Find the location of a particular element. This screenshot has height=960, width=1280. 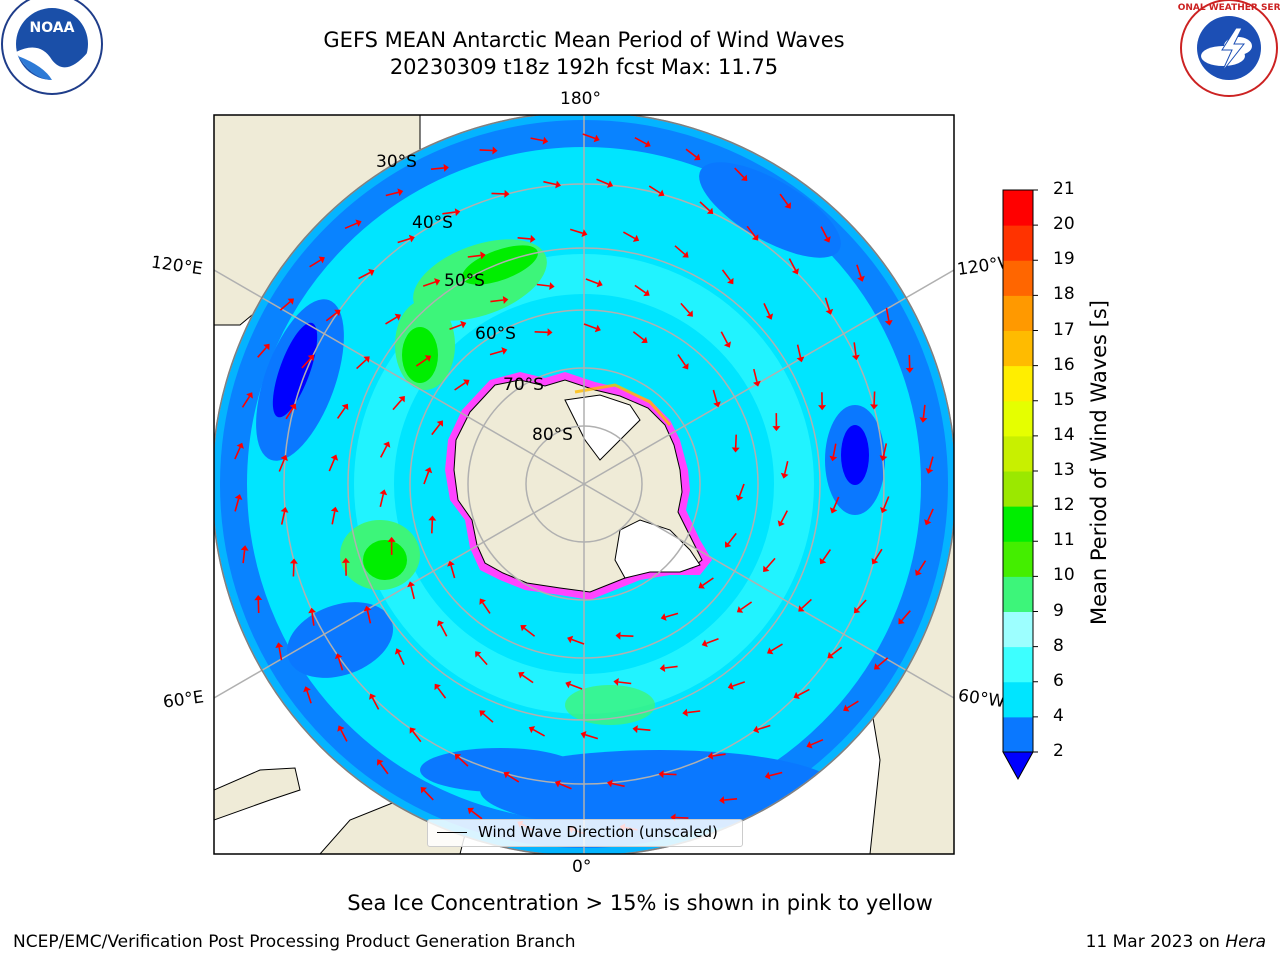

map-subtitle: 20230309 t18z 192h fcst Max: 11.75 is located at coordinates (584, 67).